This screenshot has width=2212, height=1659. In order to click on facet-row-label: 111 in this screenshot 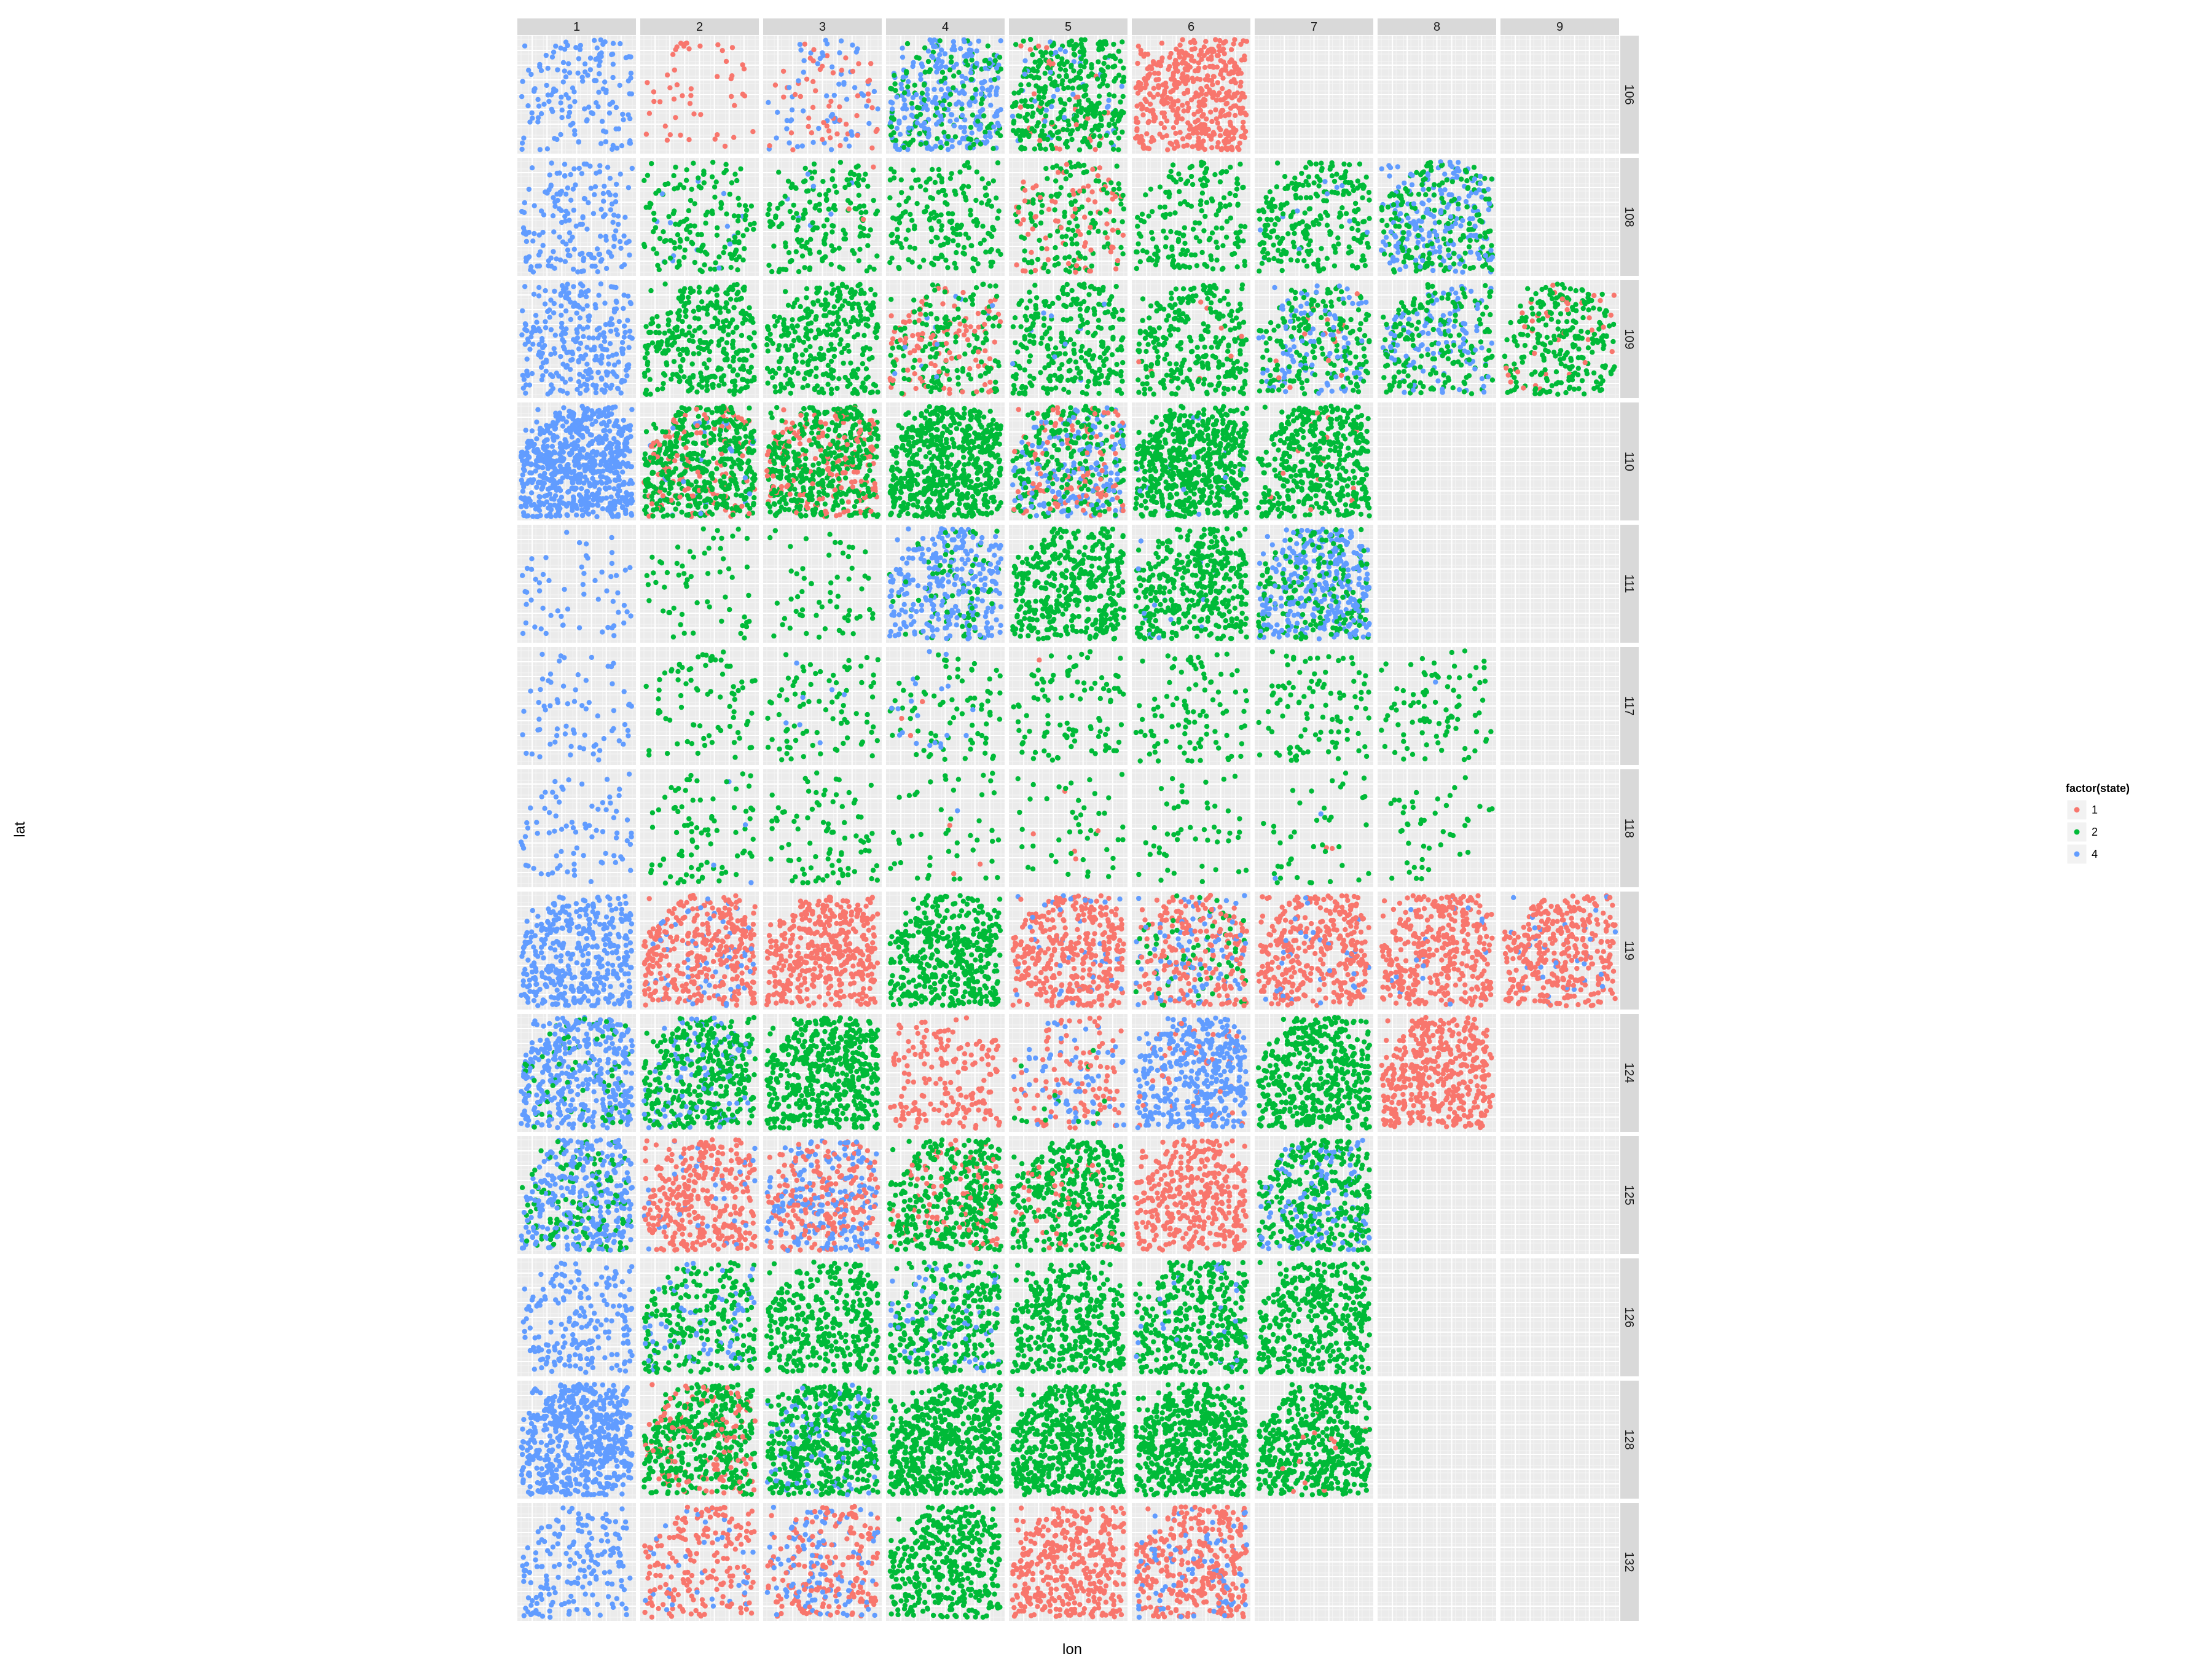, I will do `click(1629, 584)`.